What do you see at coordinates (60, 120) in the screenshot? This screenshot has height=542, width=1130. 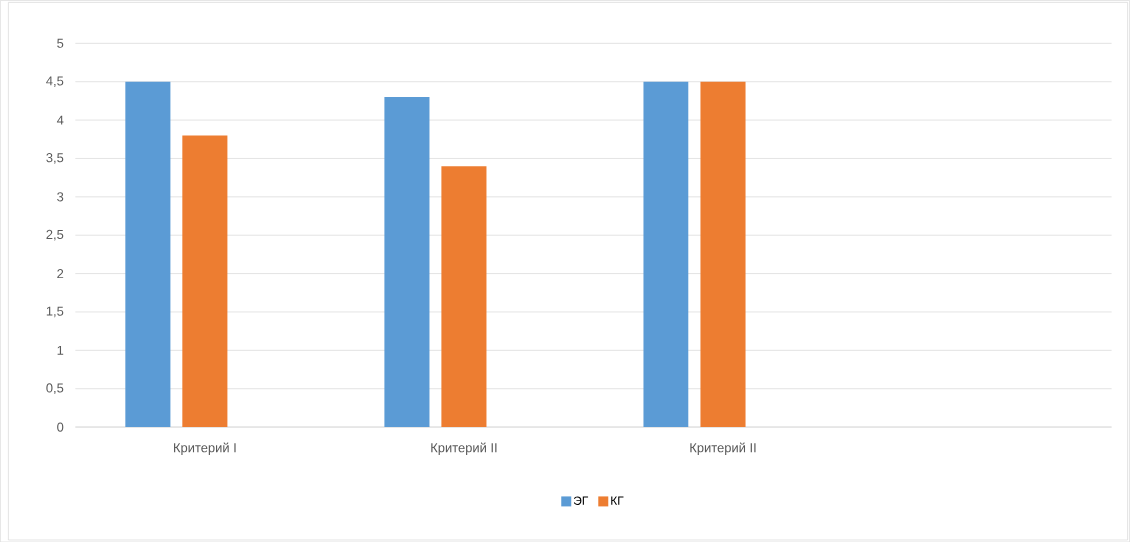 I see `y-tick-label: 4` at bounding box center [60, 120].